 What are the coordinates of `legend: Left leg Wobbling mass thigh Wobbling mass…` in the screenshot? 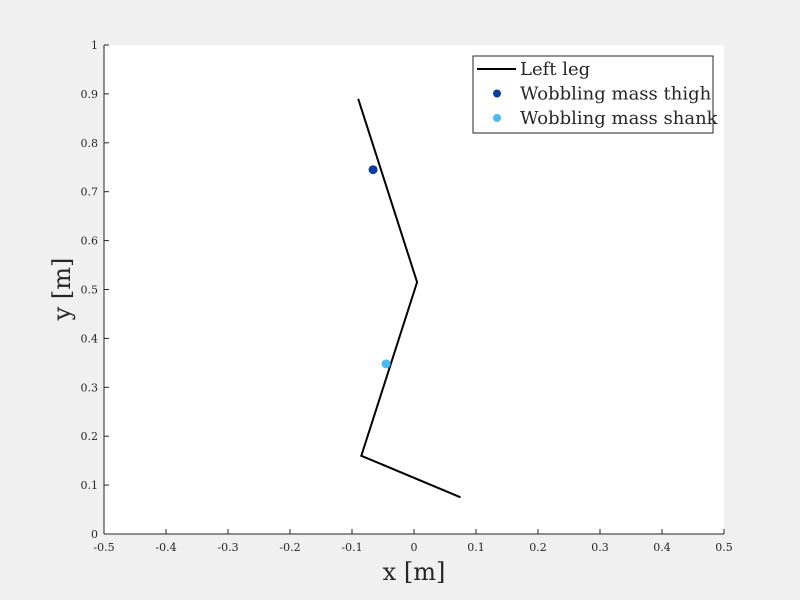 It's located at (595, 94).